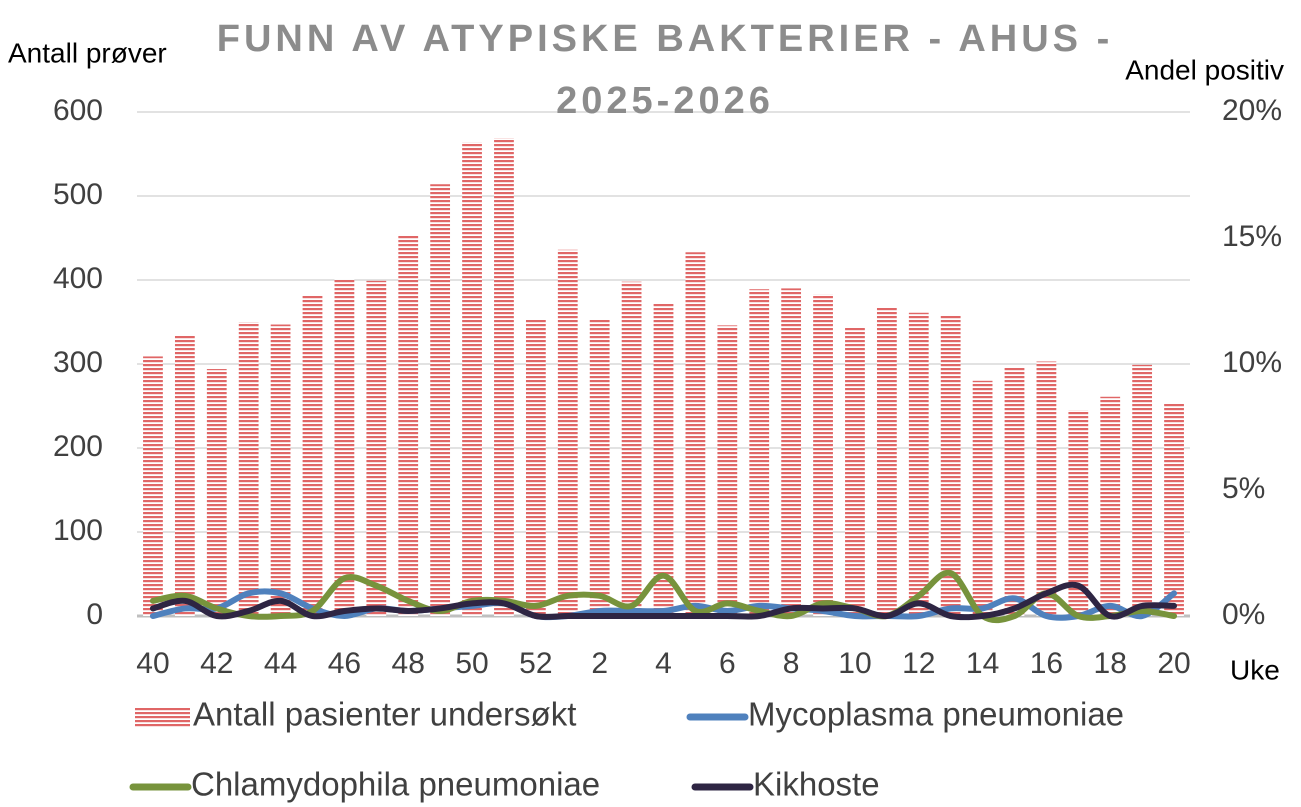 This screenshot has height=807, width=1301. Describe the element at coordinates (535, 663) in the screenshot. I see `x-tick-label: 52` at that location.